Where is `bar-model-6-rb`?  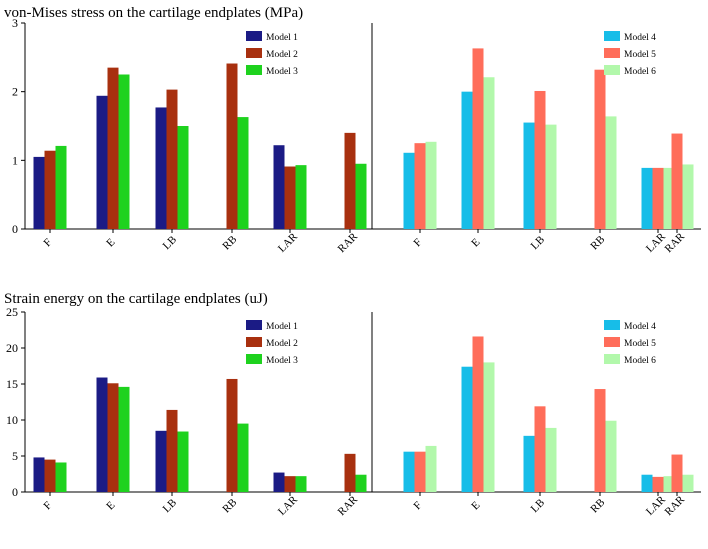
bar-model-6-rb is located at coordinates (611, 456).